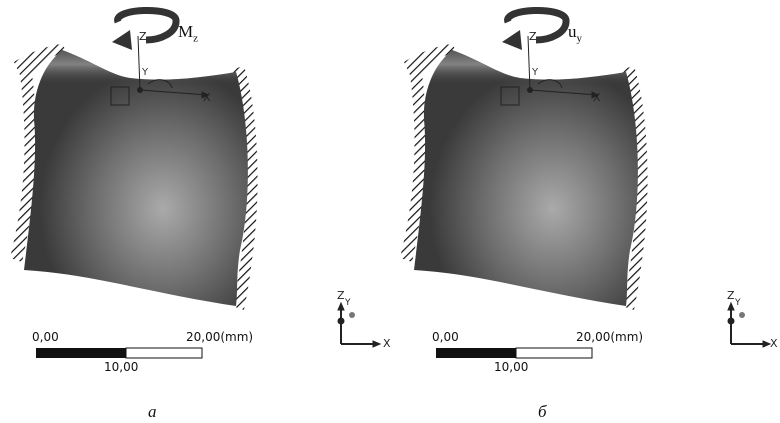 The height and width of the screenshot is (423, 780). I want to click on displacement-arrow, so click(536, 28).